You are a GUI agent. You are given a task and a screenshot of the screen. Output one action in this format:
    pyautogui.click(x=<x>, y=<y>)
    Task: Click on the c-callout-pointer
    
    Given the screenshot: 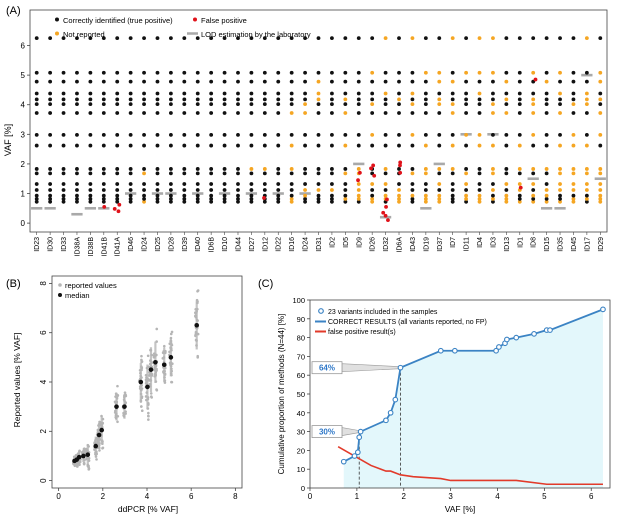 What is the action you would take?
    pyautogui.click(x=350, y=431)
    